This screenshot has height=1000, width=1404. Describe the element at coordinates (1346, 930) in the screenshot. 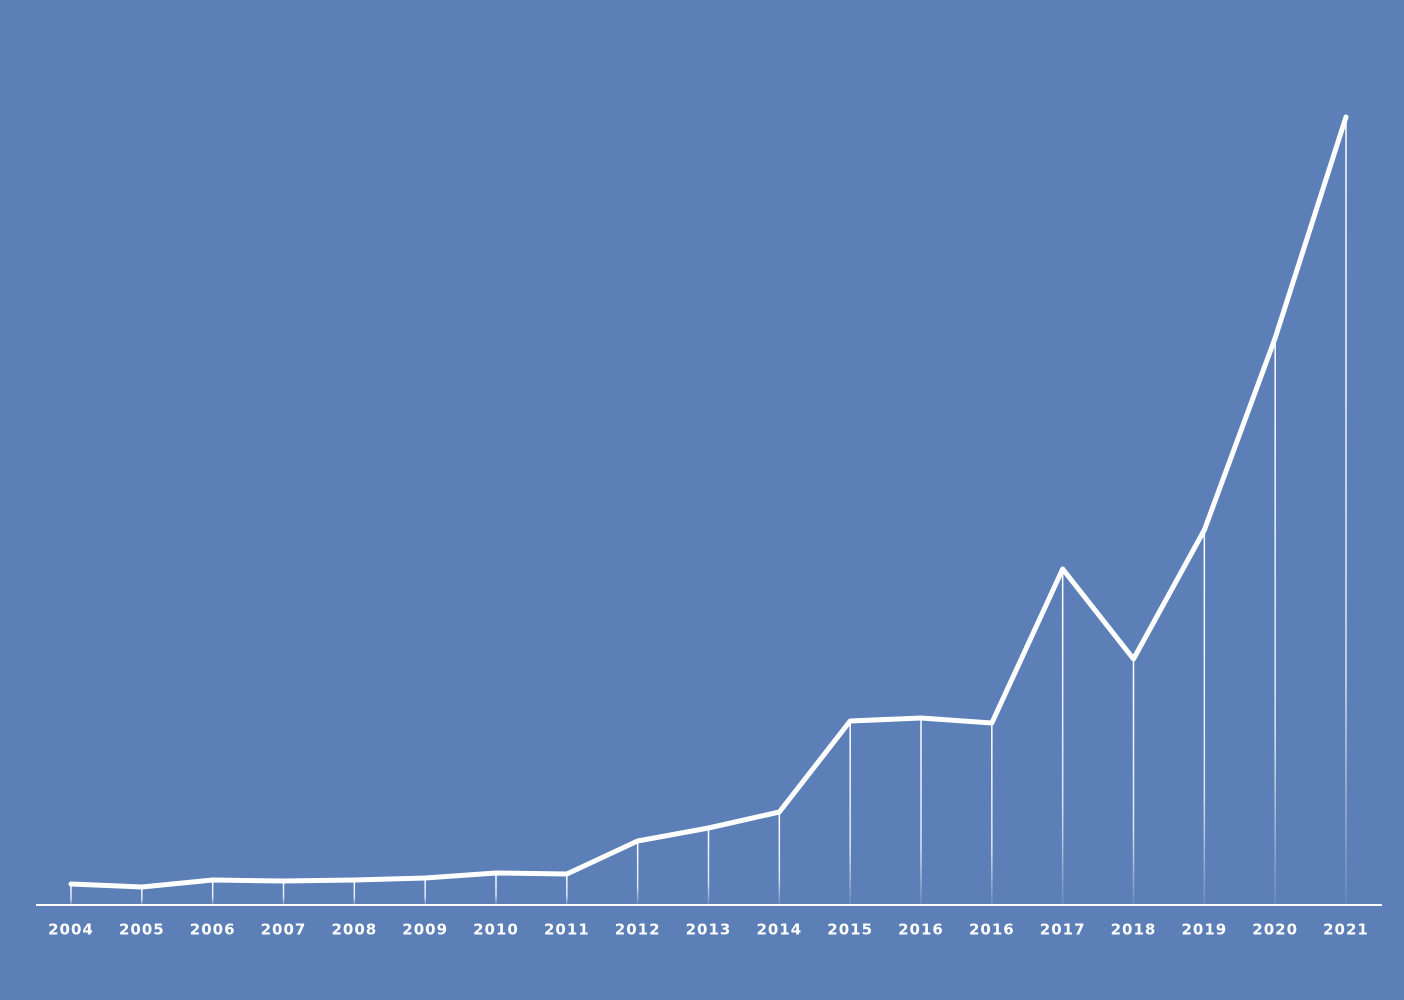

I see `x-tick-label: 2021` at that location.